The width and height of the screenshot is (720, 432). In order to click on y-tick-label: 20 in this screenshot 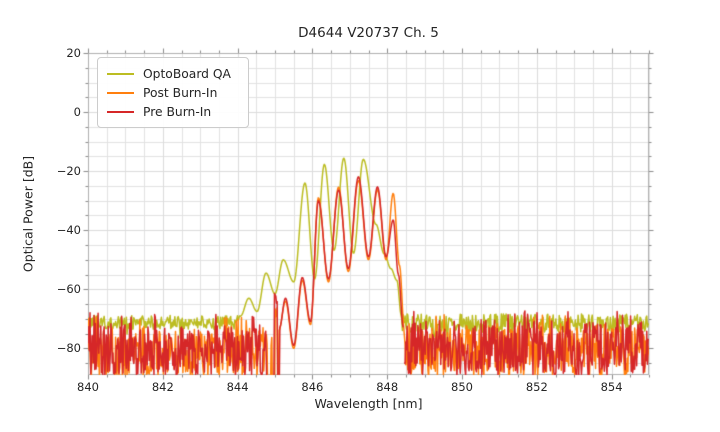, I will do `click(73, 53)`.